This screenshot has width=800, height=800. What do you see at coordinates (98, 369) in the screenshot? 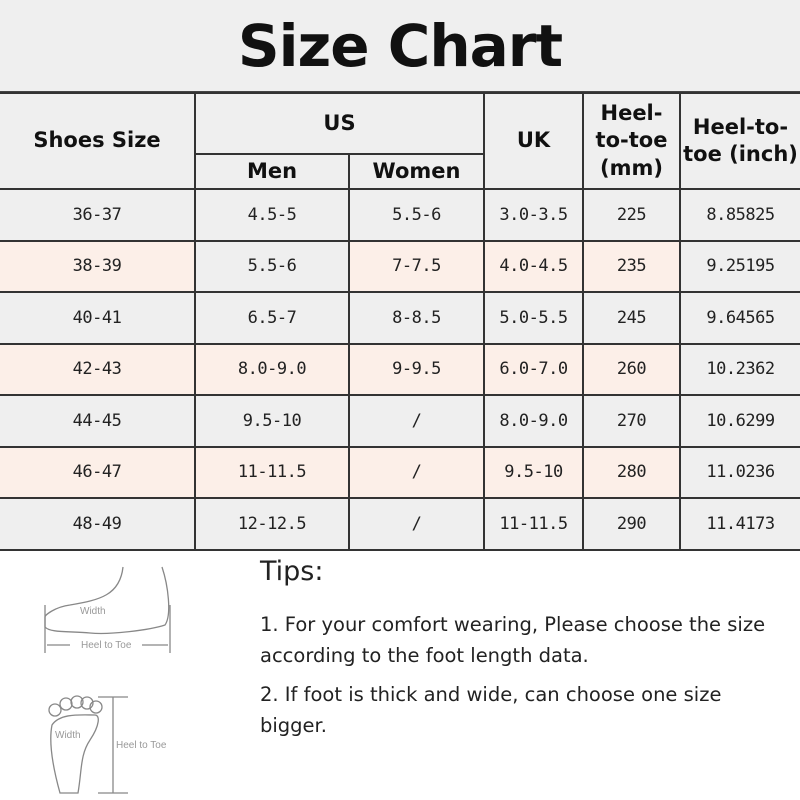
I see `cell-shoes-size: 42-43` at bounding box center [98, 369].